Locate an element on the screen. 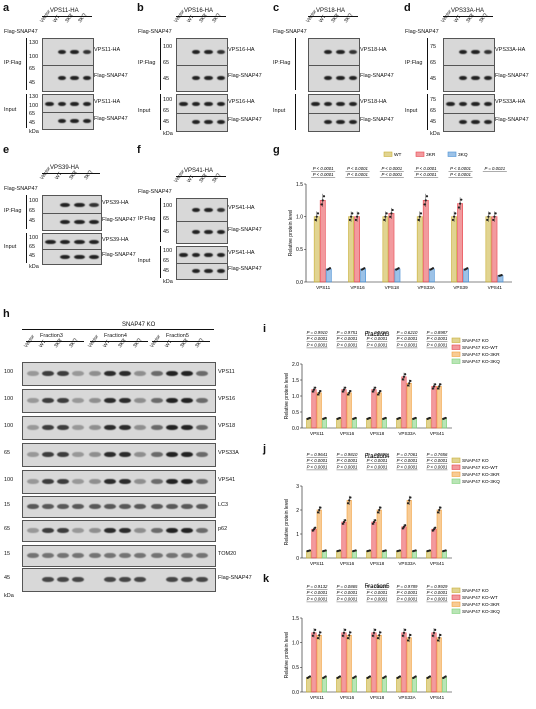  panel_a-band is located at coordinates (74, 78).